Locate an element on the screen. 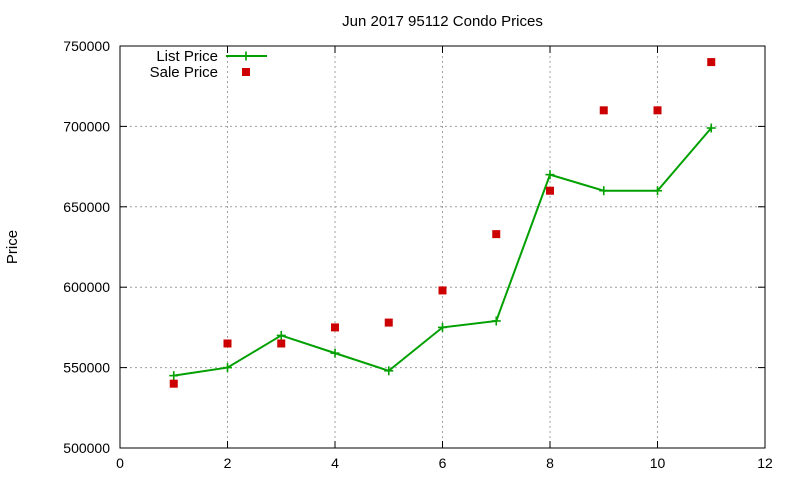 The width and height of the screenshot is (800, 485). x-tick-label: 4 is located at coordinates (335, 463).